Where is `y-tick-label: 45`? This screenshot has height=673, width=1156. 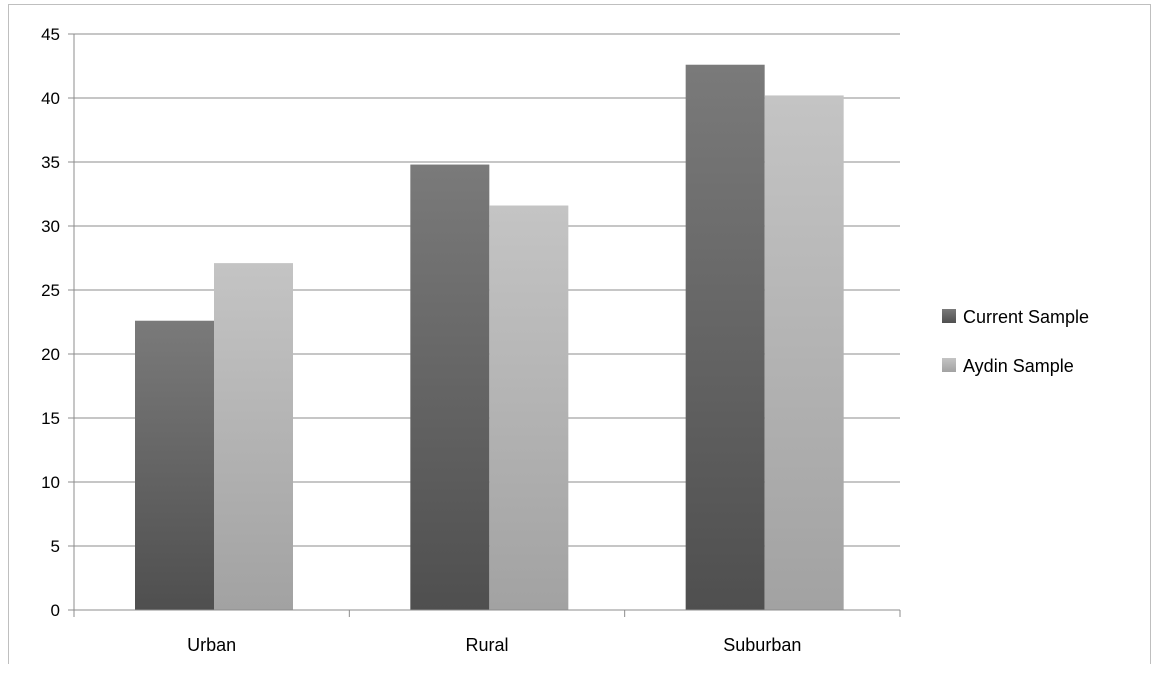 y-tick-label: 45 is located at coordinates (50, 34).